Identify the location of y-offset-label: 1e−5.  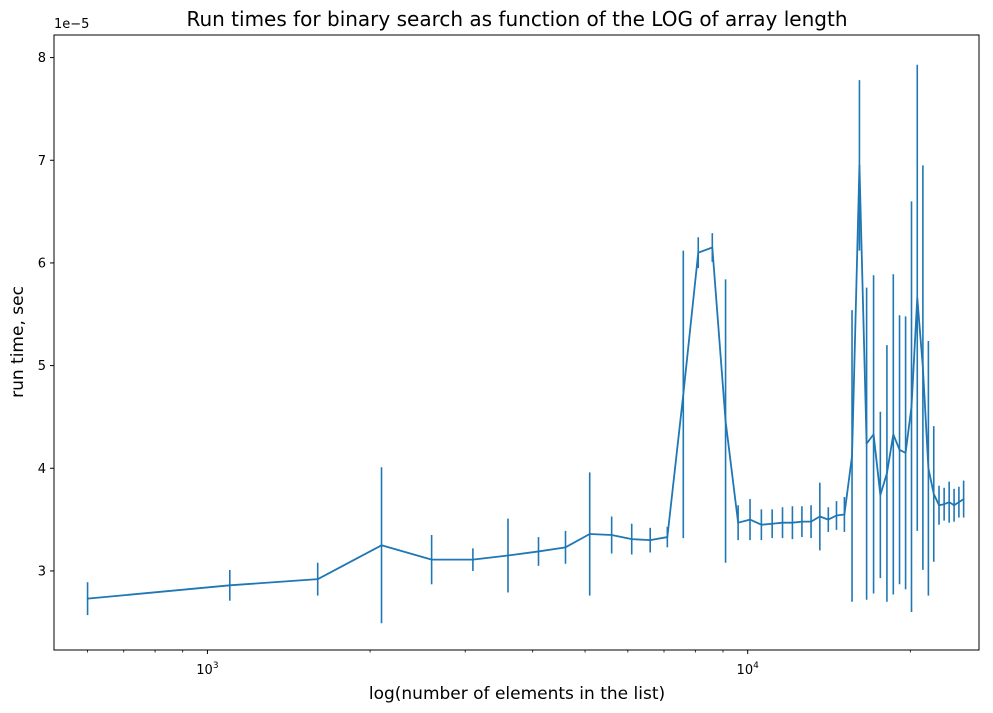
(71, 24).